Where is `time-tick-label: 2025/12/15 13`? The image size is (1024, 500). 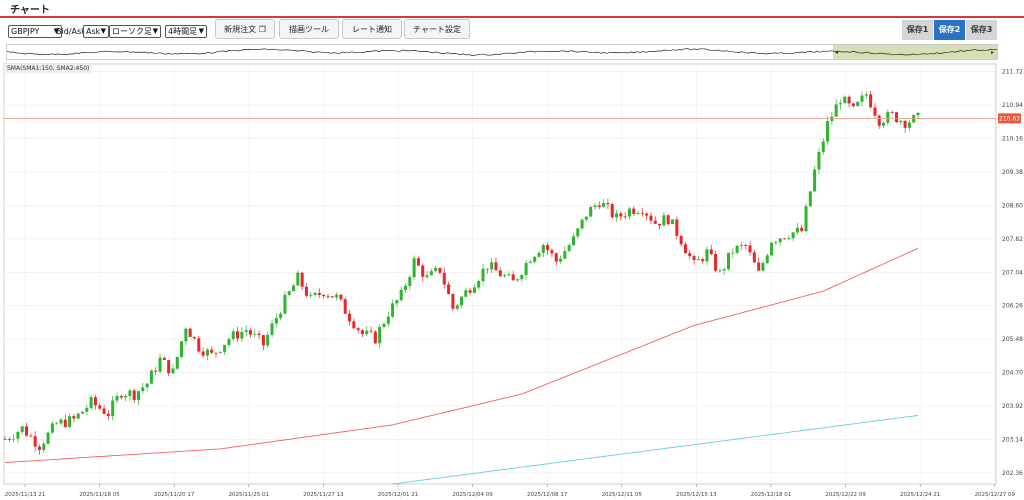
time-tick-label: 2025/12/15 13 is located at coordinates (696, 495).